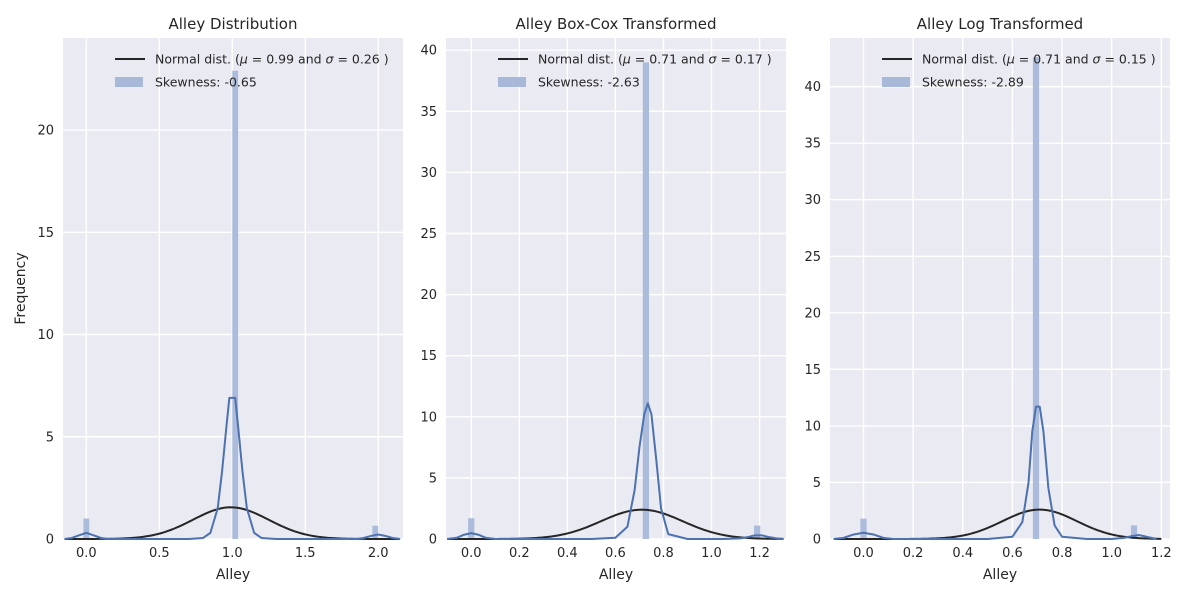 Image resolution: width=1200 pixels, height=600 pixels. I want to click on legend-normal-label: Normal dist. (μ = 0.71 and σ = 0.15 ), so click(1039, 59).